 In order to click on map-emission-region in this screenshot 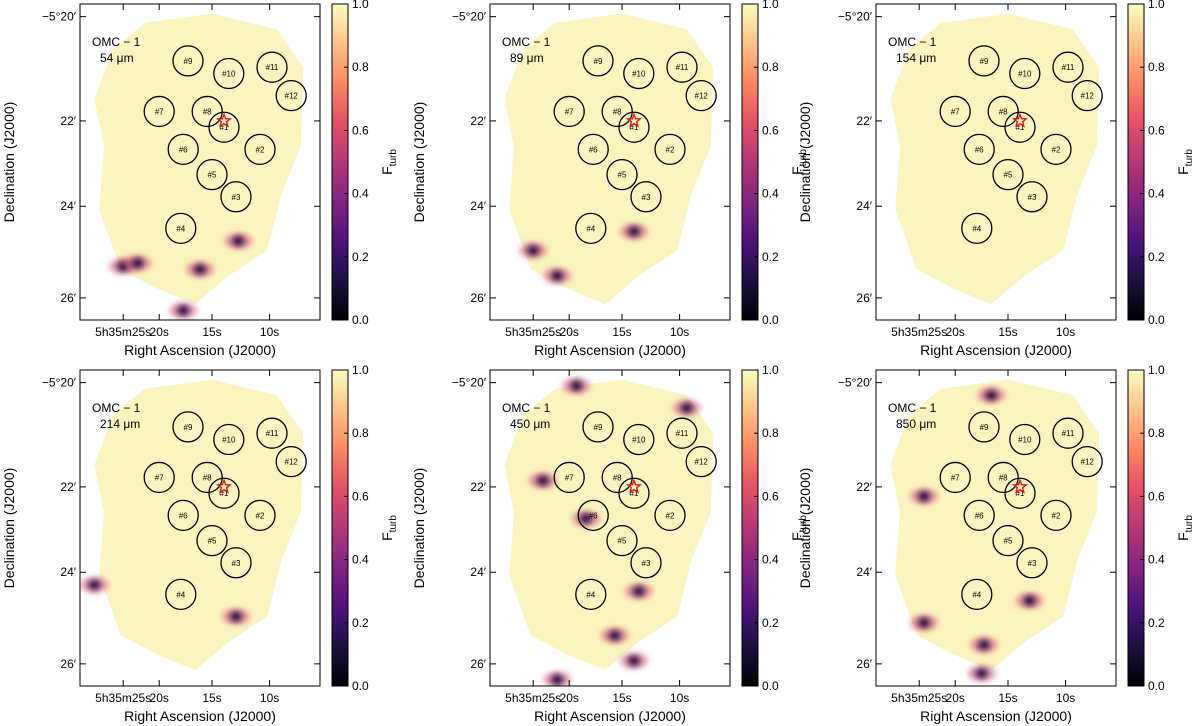, I will do `click(199, 159)`.